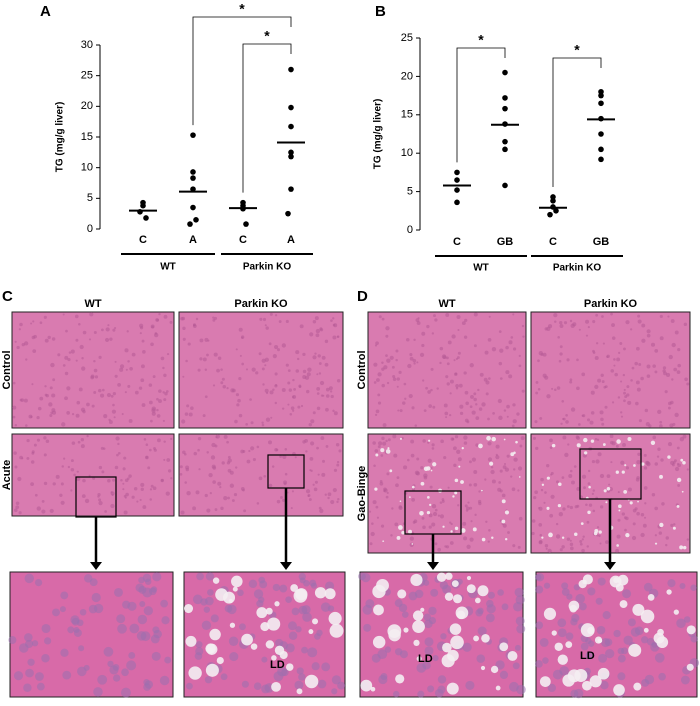 This screenshot has width=700, height=706. Describe the element at coordinates (610, 566) in the screenshot. I see `arrow-head` at that location.